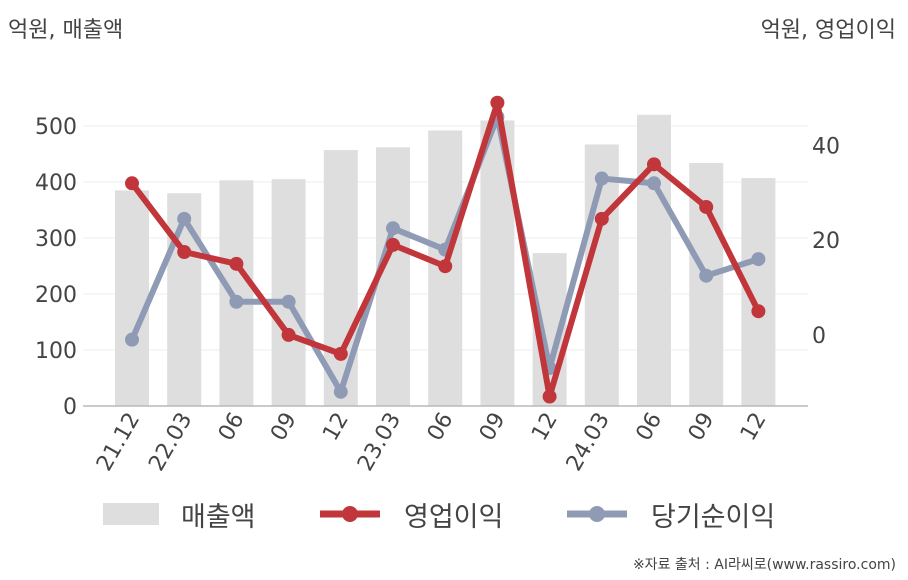 This screenshot has height=580, width=908. I want to click on left-tick-label: 300, so click(56, 239).